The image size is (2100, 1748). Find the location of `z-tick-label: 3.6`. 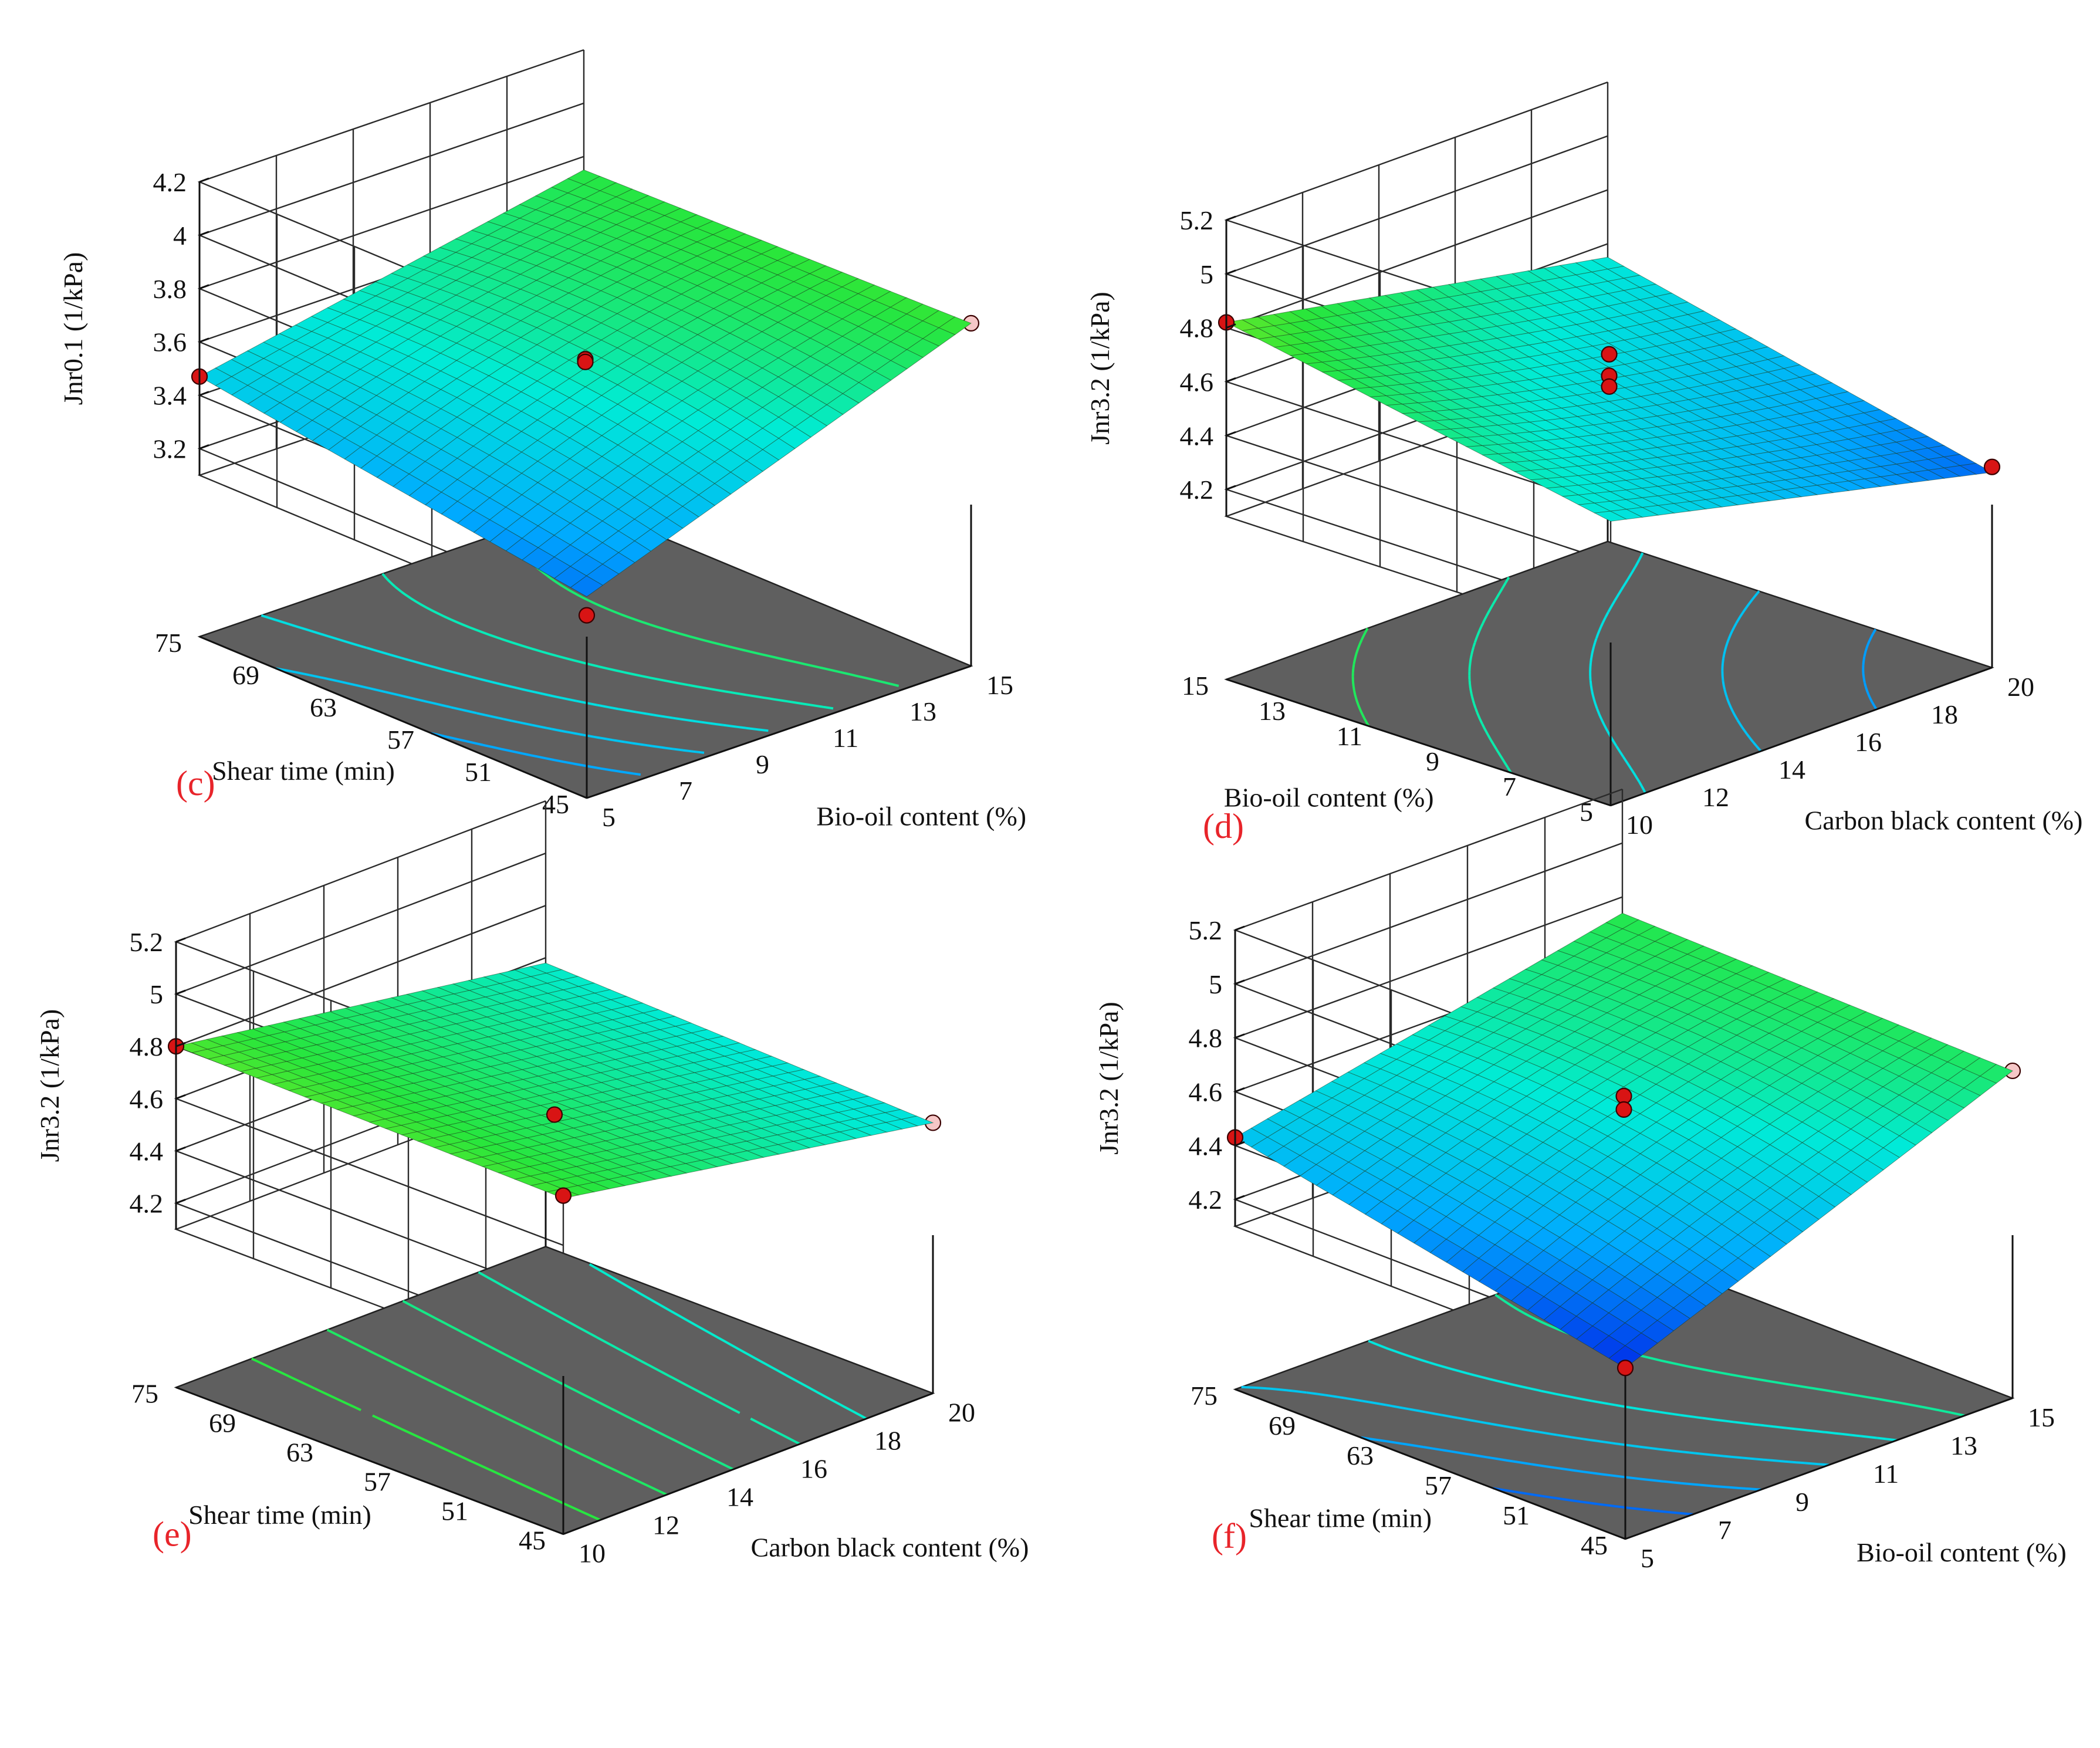

z-tick-label: 3.6 is located at coordinates (170, 342).